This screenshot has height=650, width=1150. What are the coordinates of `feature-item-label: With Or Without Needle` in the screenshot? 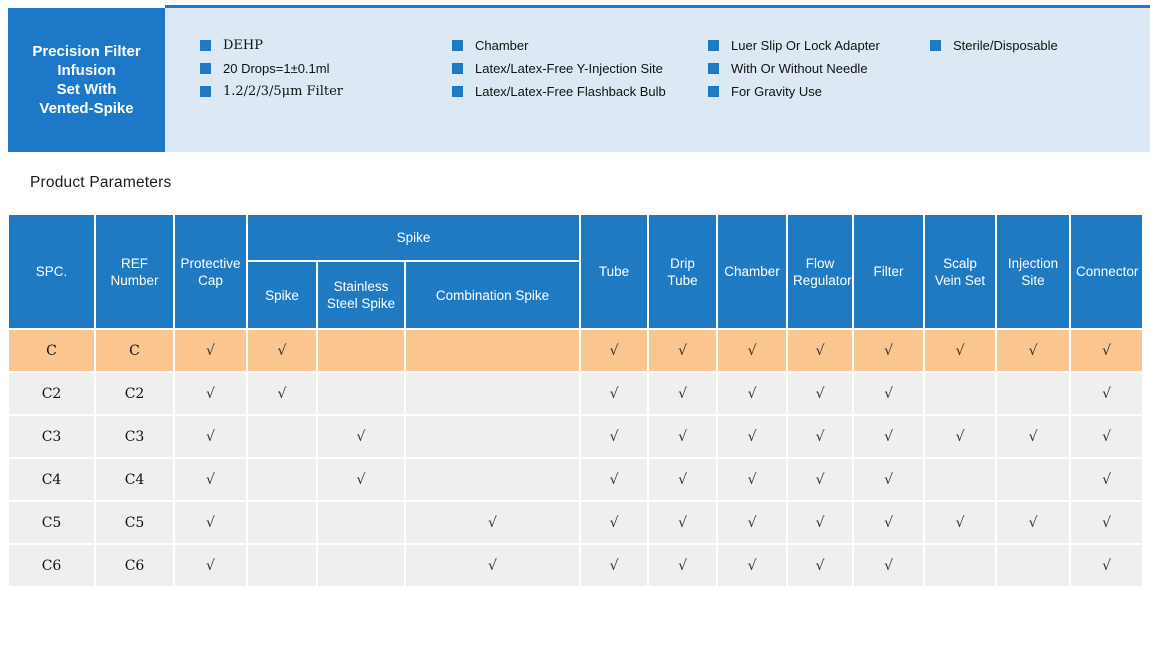 It's located at (799, 68).